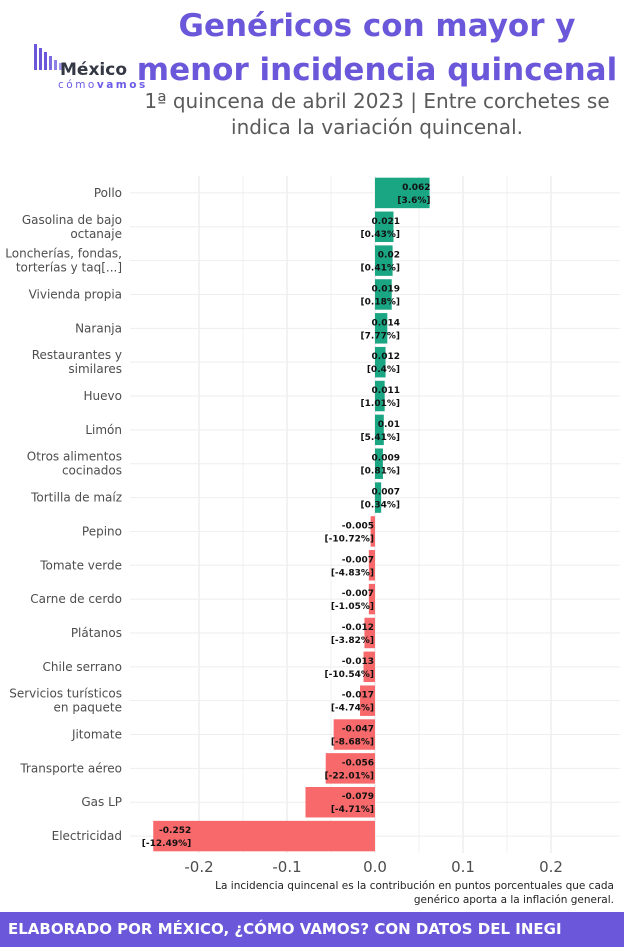  I want to click on category-label: Transporte aéreo, so click(70, 768).